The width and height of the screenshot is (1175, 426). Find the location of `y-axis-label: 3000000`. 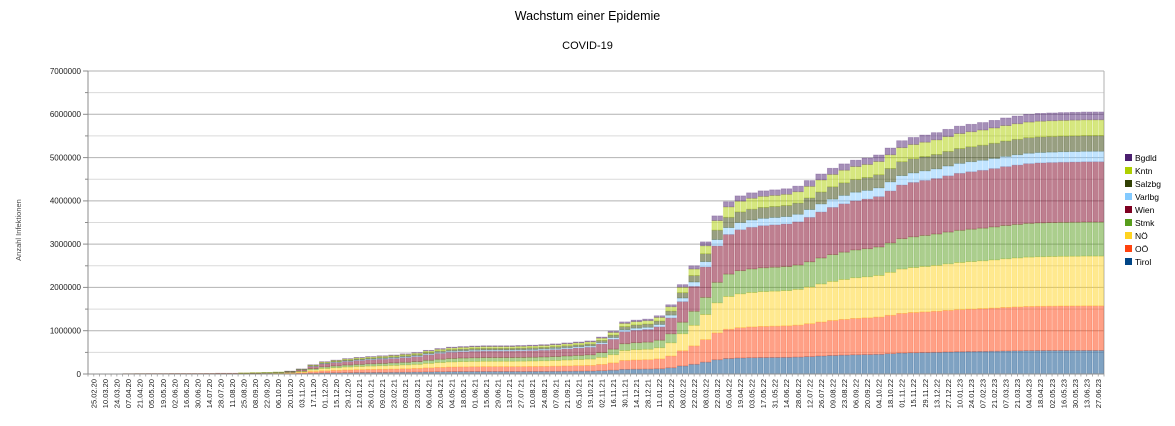

y-axis-label: 3000000 is located at coordinates (66, 244).